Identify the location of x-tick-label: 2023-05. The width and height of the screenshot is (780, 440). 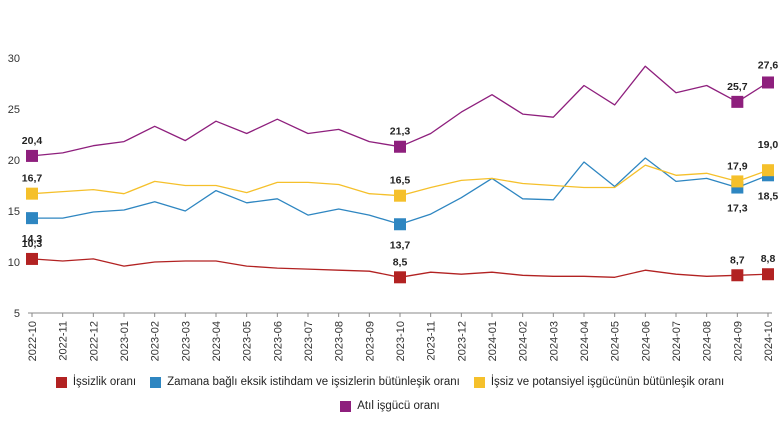
(248, 341).